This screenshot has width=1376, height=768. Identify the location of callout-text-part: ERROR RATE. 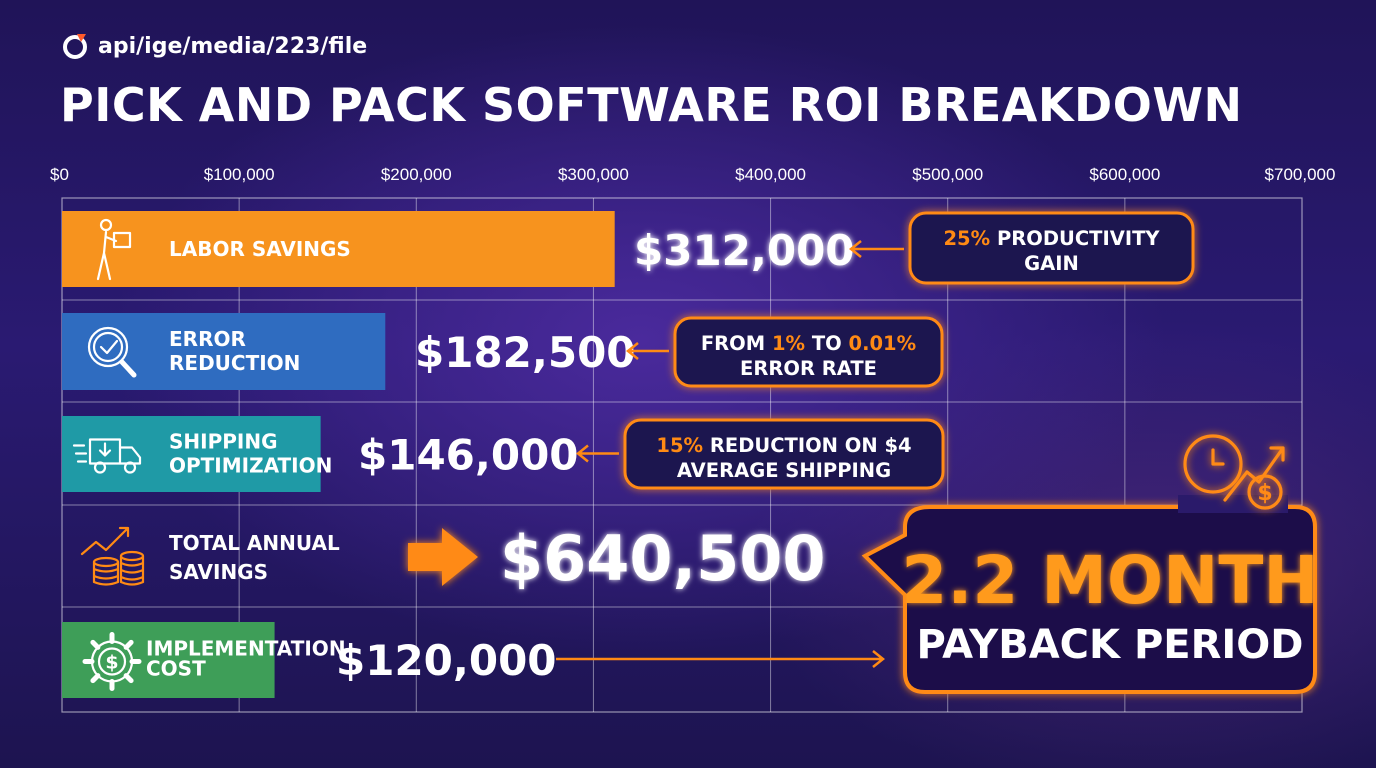
(808, 368).